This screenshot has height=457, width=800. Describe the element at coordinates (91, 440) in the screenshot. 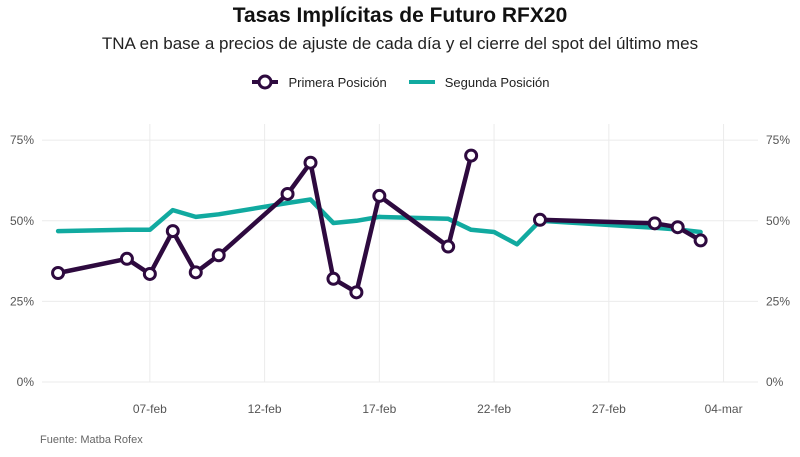

I see `chart-source: Fuente: Matba Rofex` at that location.